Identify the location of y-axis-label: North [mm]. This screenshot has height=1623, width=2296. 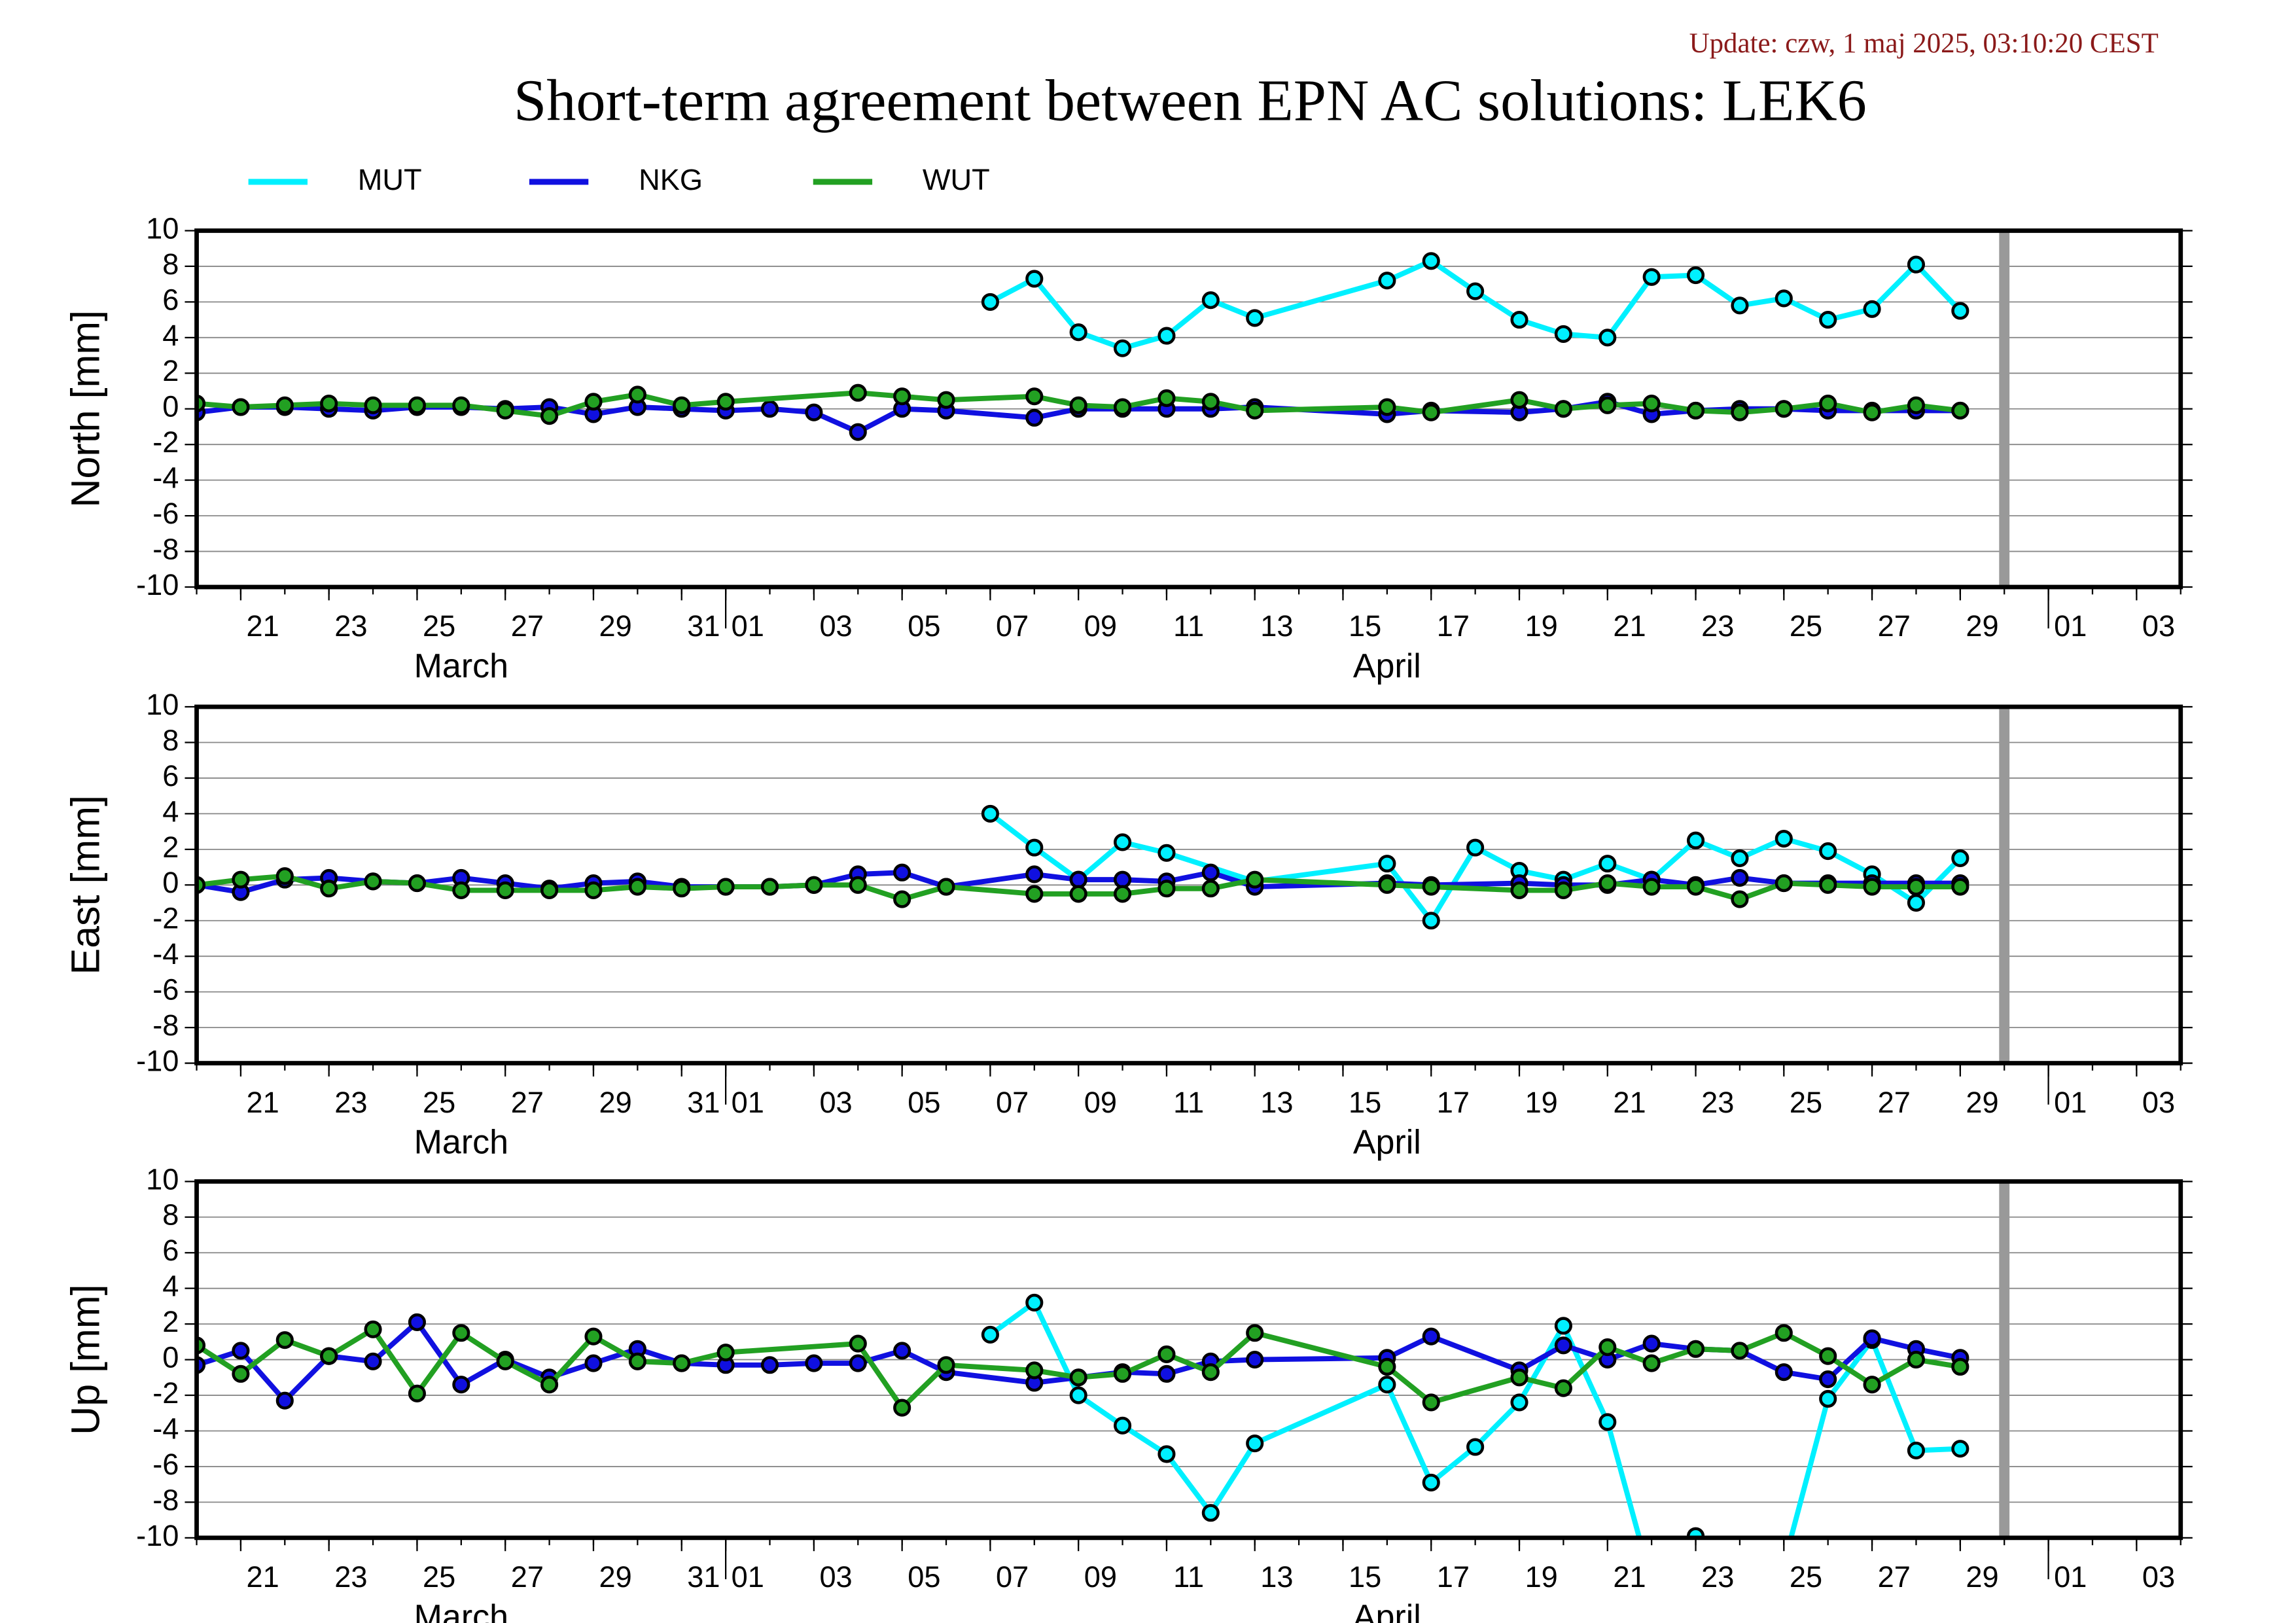
(85, 409).